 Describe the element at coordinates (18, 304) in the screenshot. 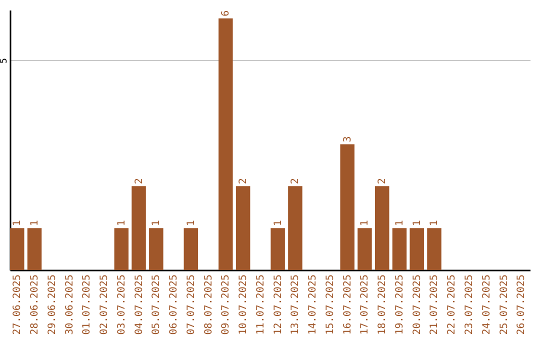

I see `x-tick-label: 27.06.2025` at that location.